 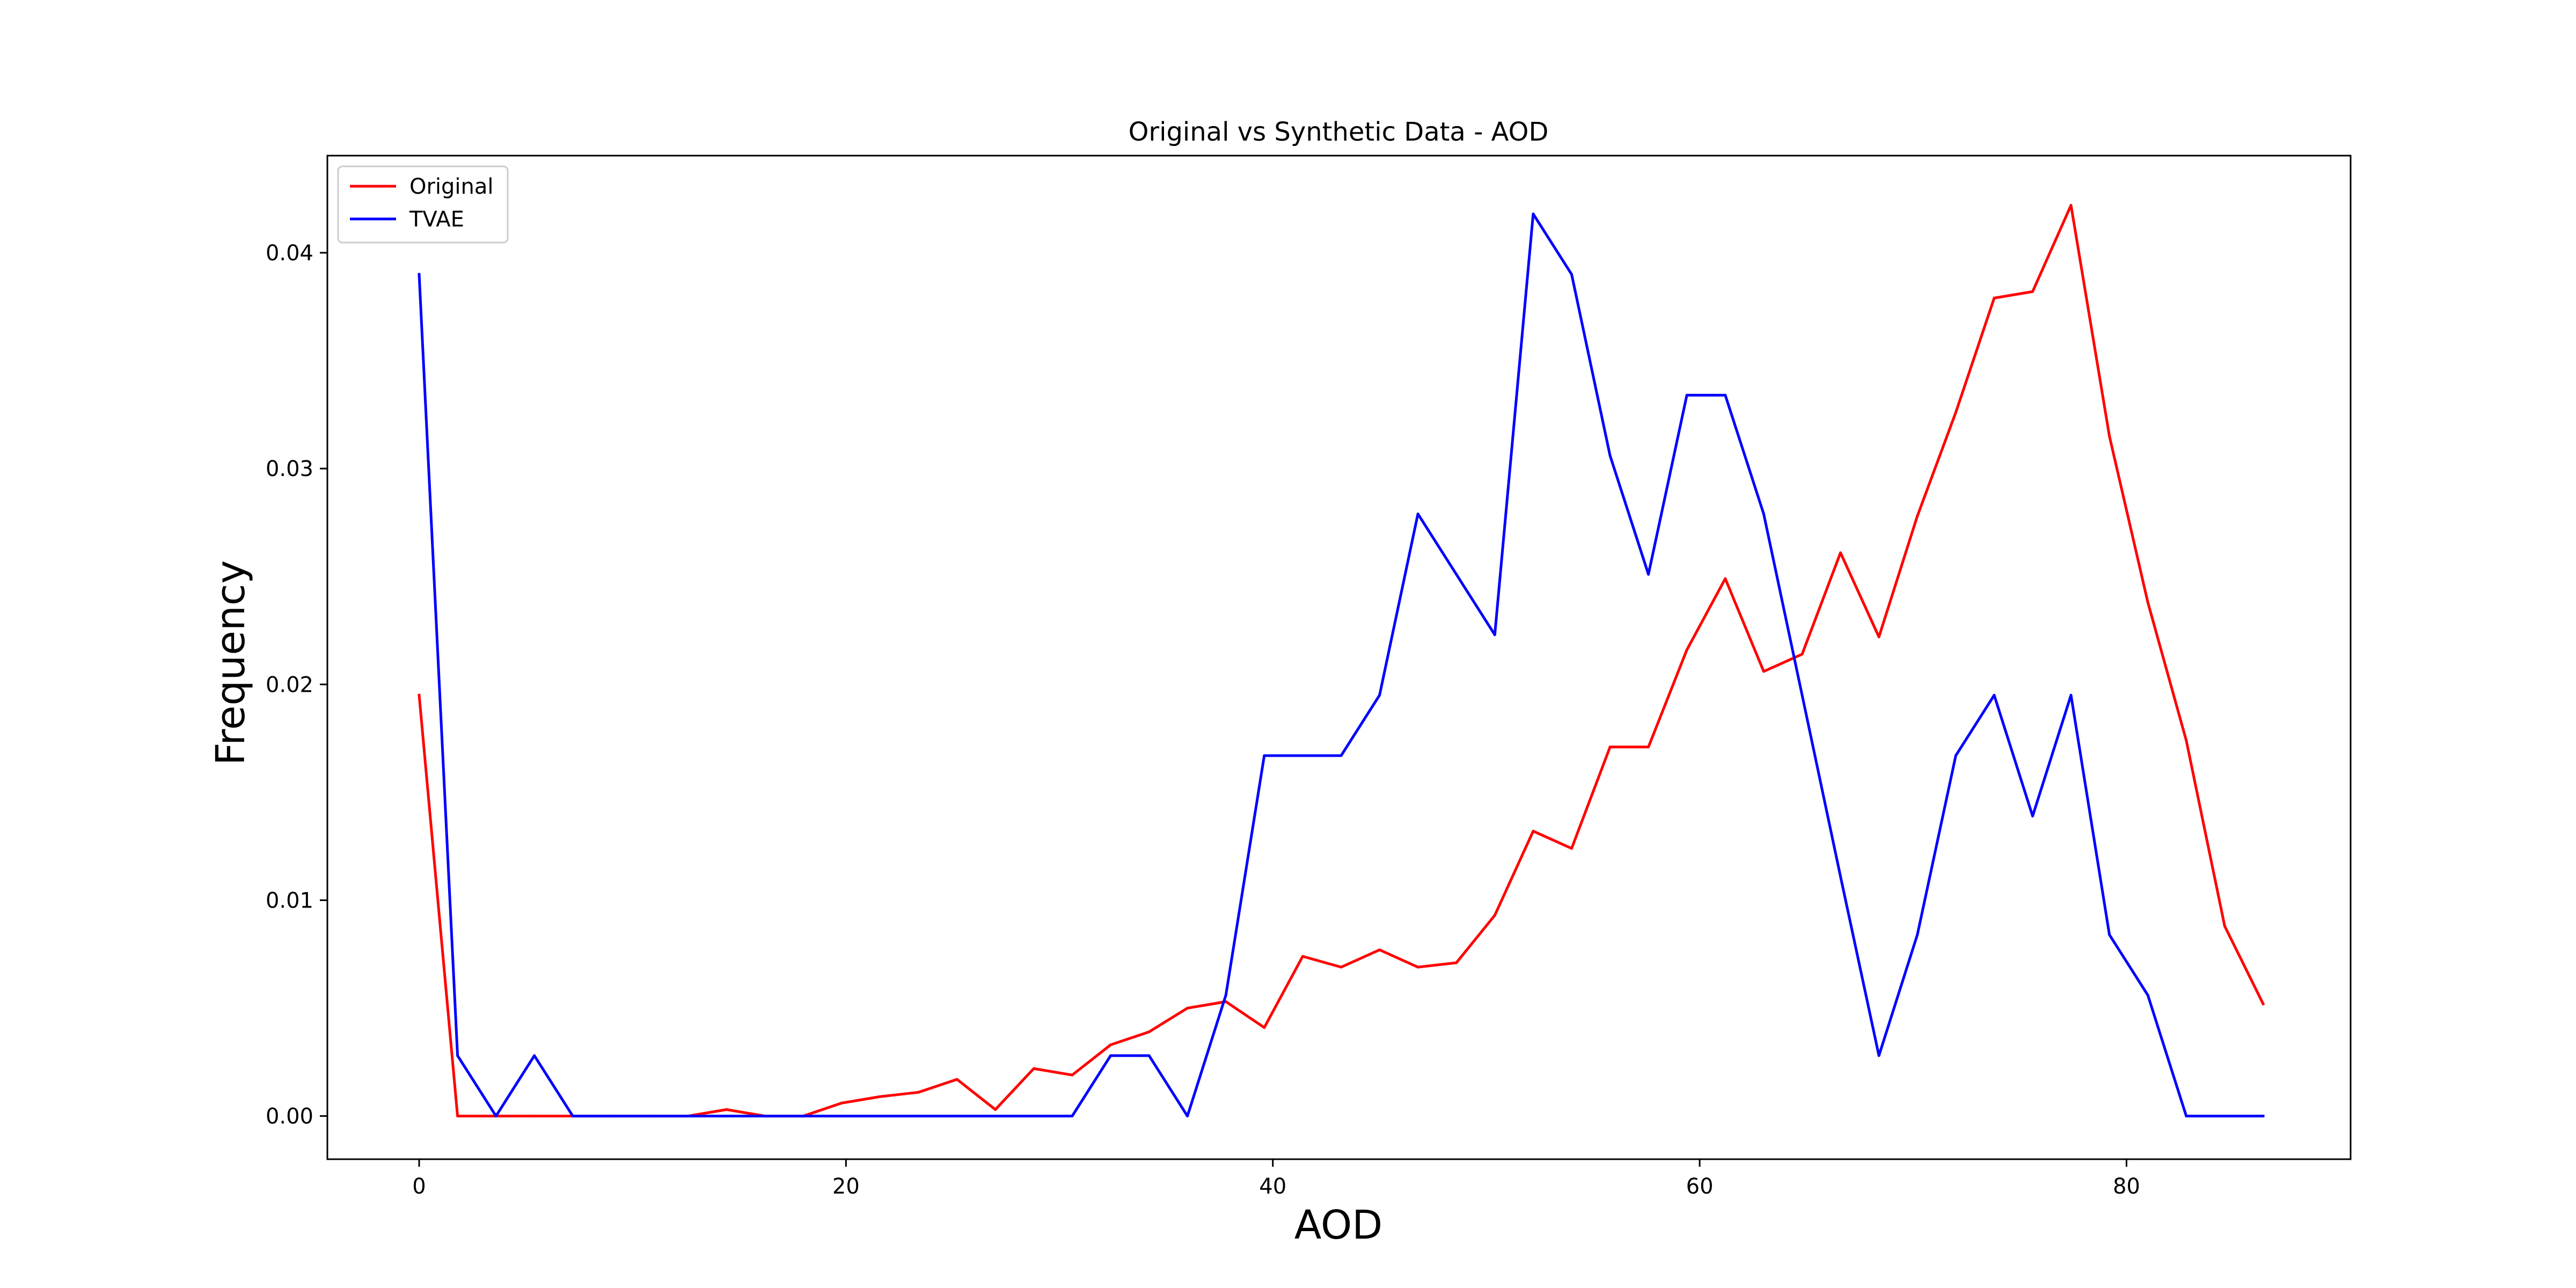 What do you see at coordinates (1272, 1186) in the screenshot?
I see `x-tick-label: 40` at bounding box center [1272, 1186].